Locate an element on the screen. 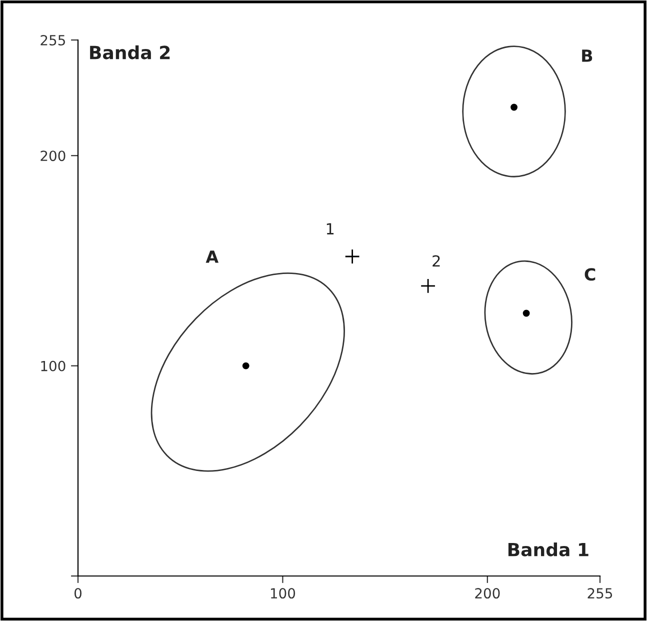 The image size is (647, 621). y-axis-title: Banda 2 is located at coordinates (130, 52).